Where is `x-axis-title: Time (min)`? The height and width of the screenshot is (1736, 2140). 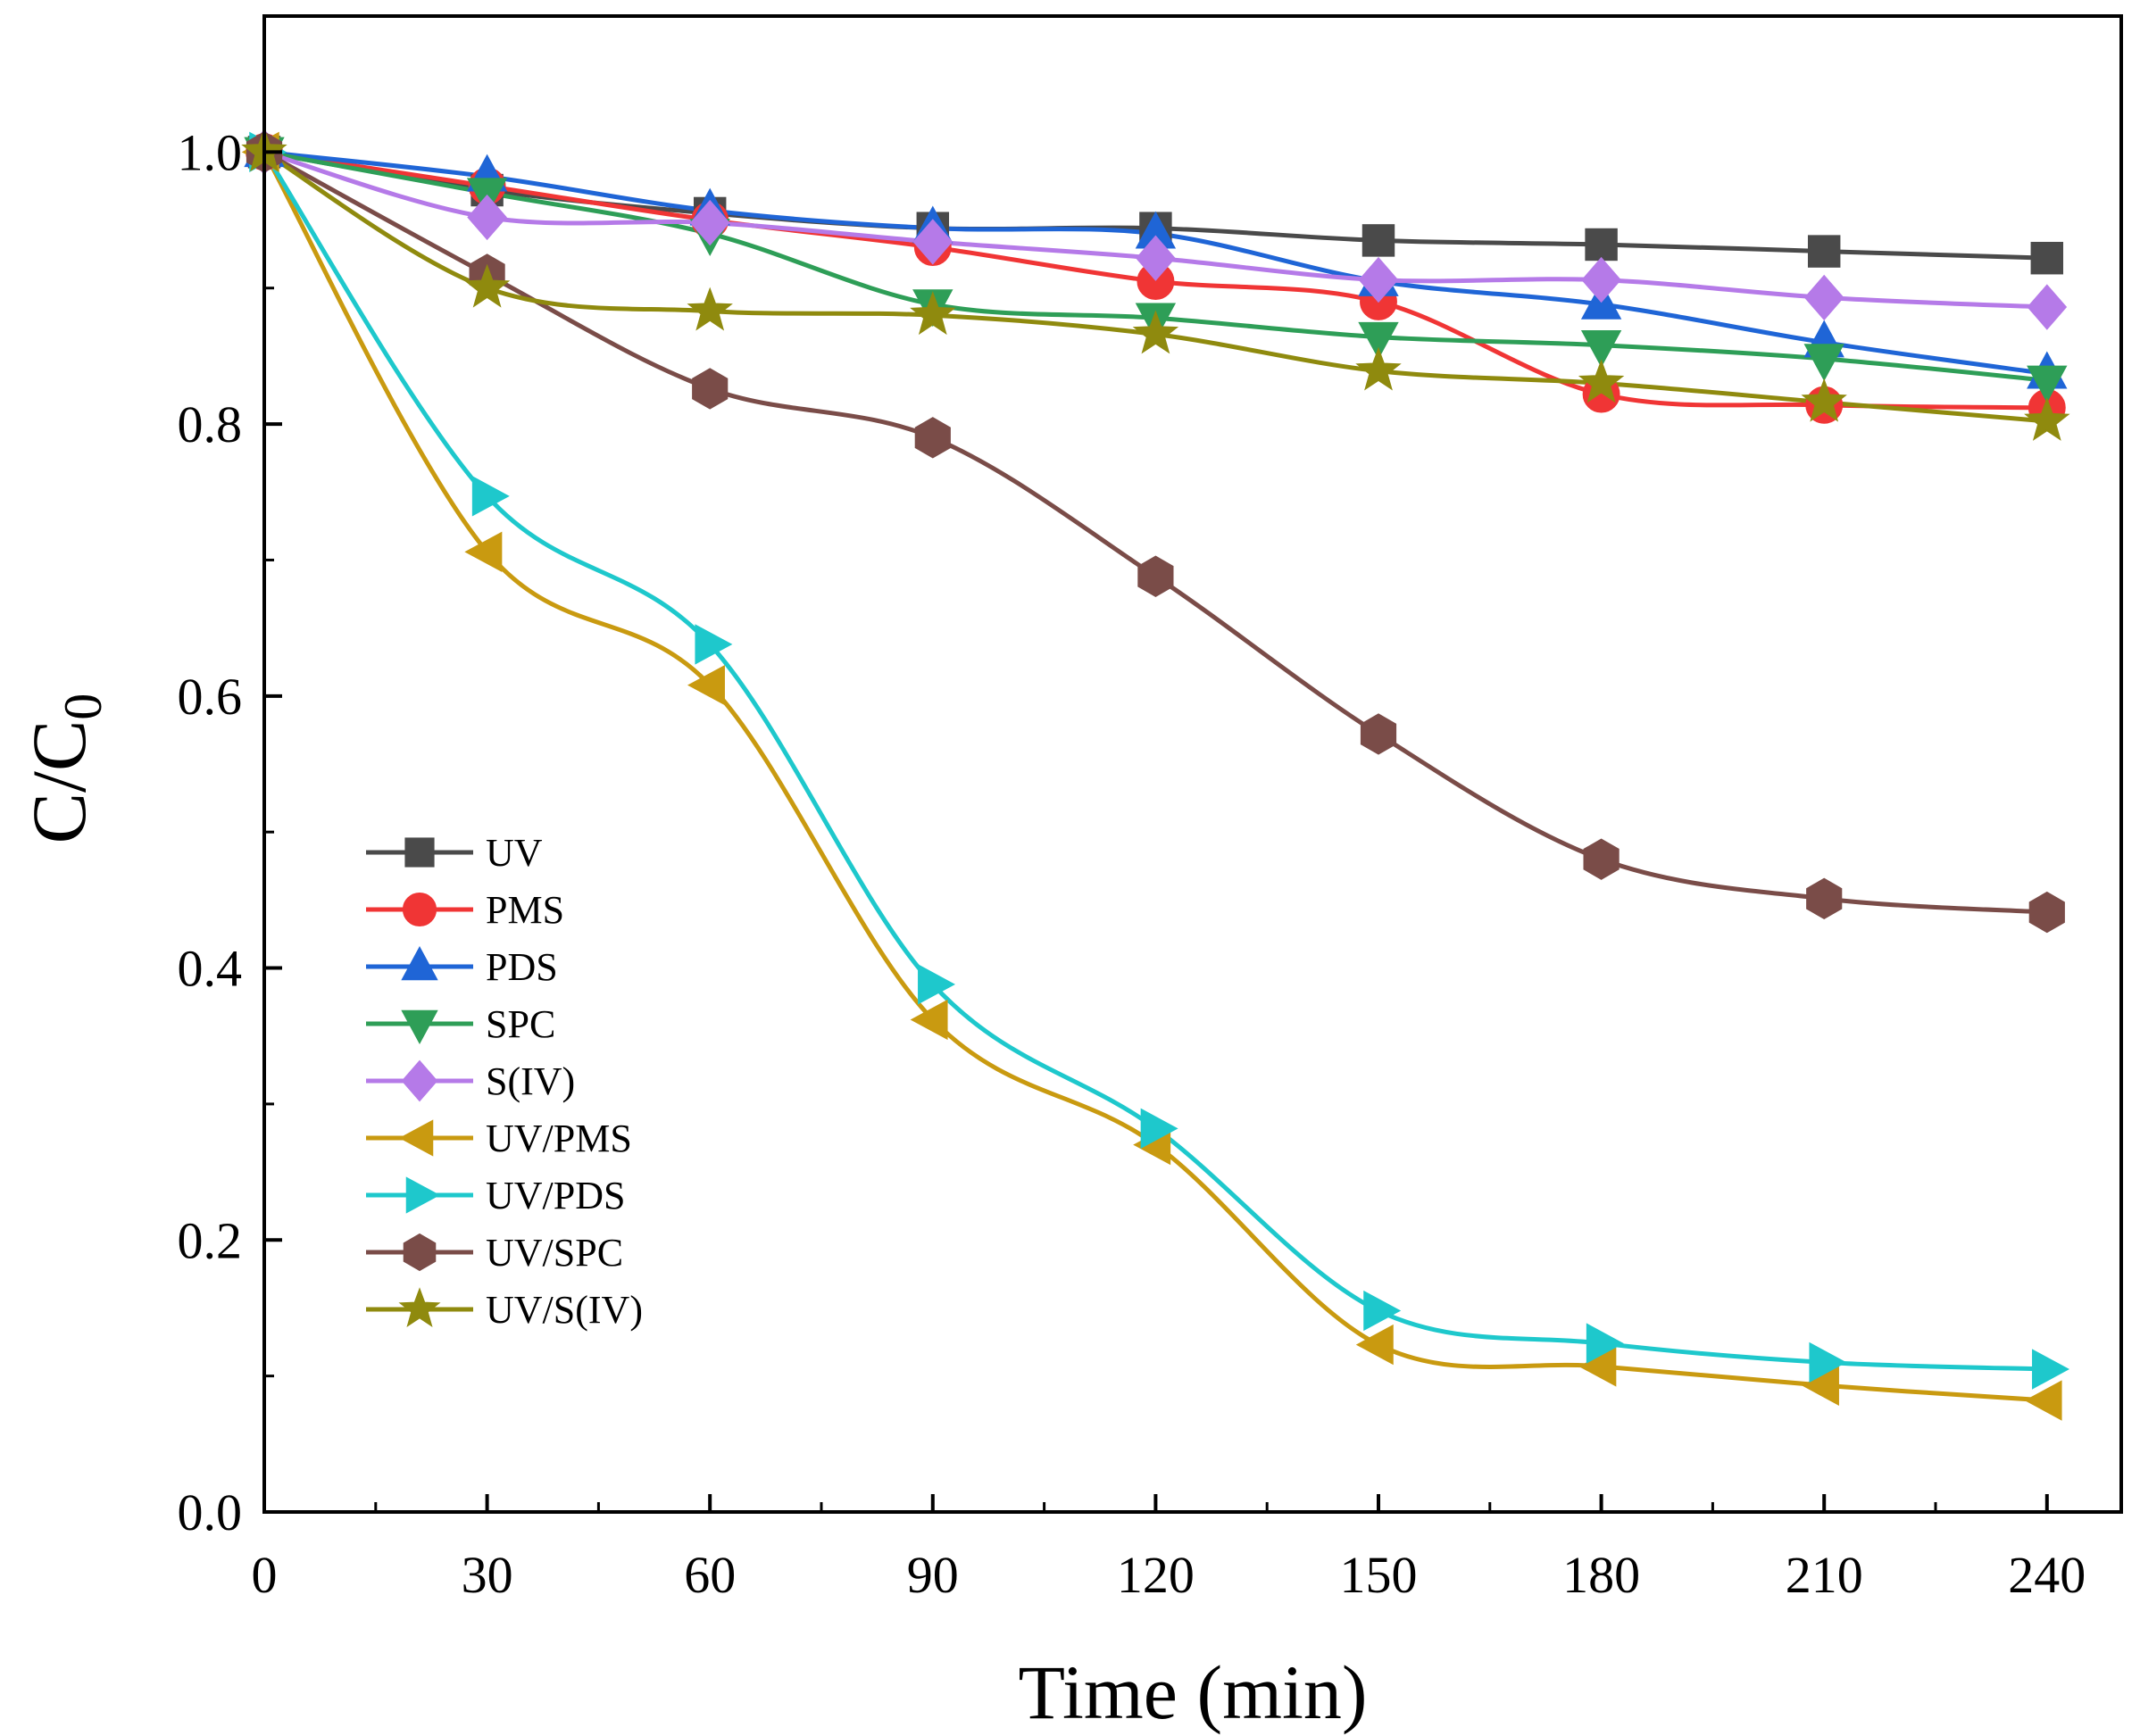 x-axis-title: Time (min) is located at coordinates (1192, 1692).